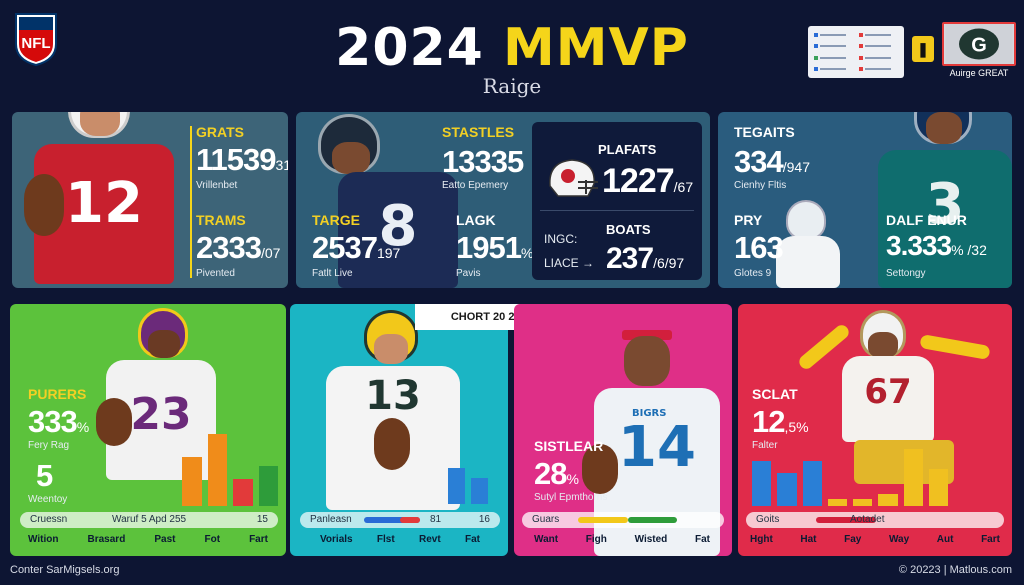 The image size is (1024, 585). Describe the element at coordinates (550, 473) in the screenshot. I see `value1-number: 28` at that location.